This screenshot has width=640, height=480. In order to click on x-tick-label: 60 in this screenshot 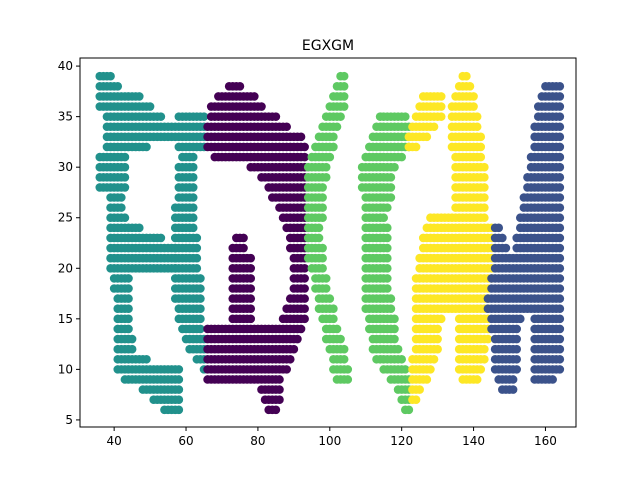, I will do `click(185, 441)`.